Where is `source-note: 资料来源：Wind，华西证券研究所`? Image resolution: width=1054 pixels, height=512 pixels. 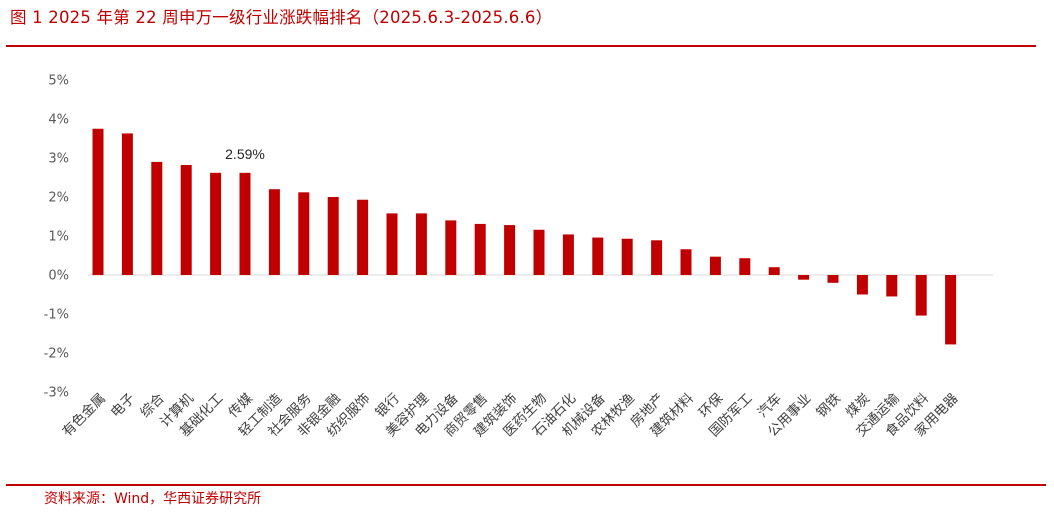
source-note: 资料来源：Wind，华西证券研究所 is located at coordinates (153, 499).